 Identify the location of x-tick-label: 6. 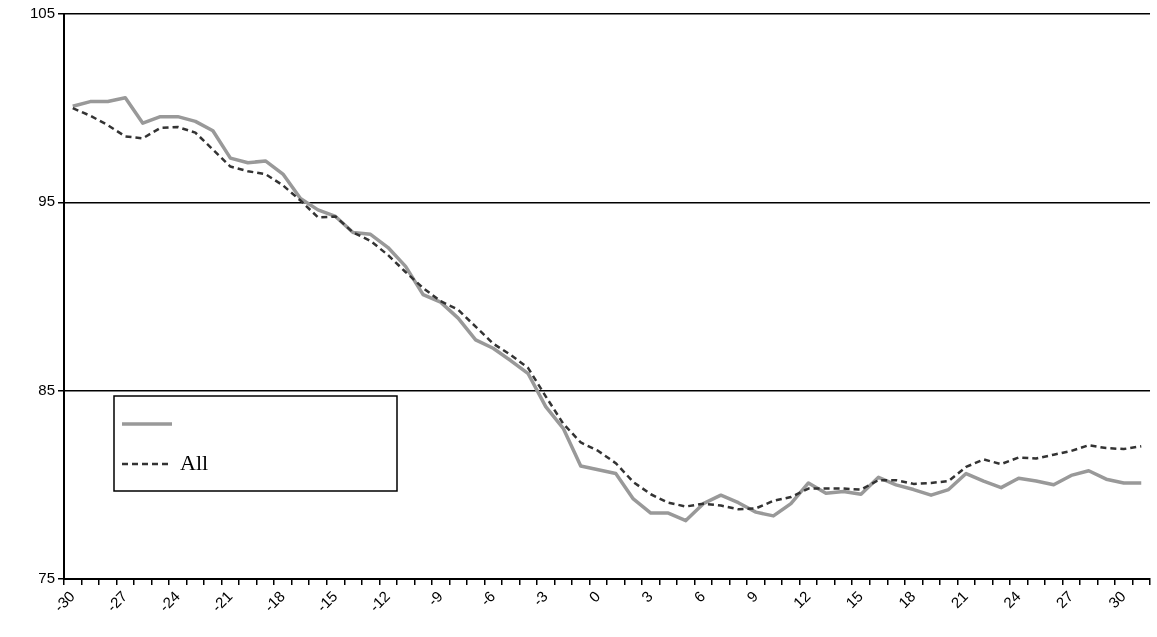
(699, 596).